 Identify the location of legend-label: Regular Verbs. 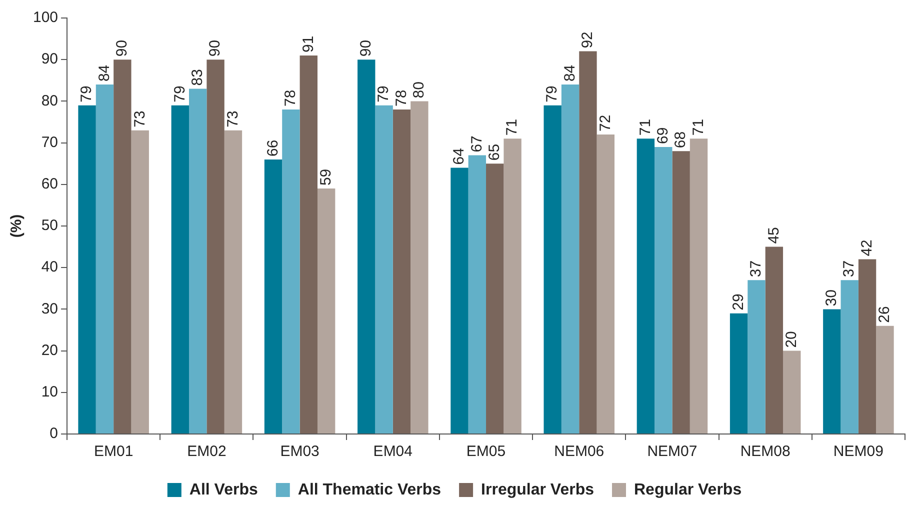
(688, 489).